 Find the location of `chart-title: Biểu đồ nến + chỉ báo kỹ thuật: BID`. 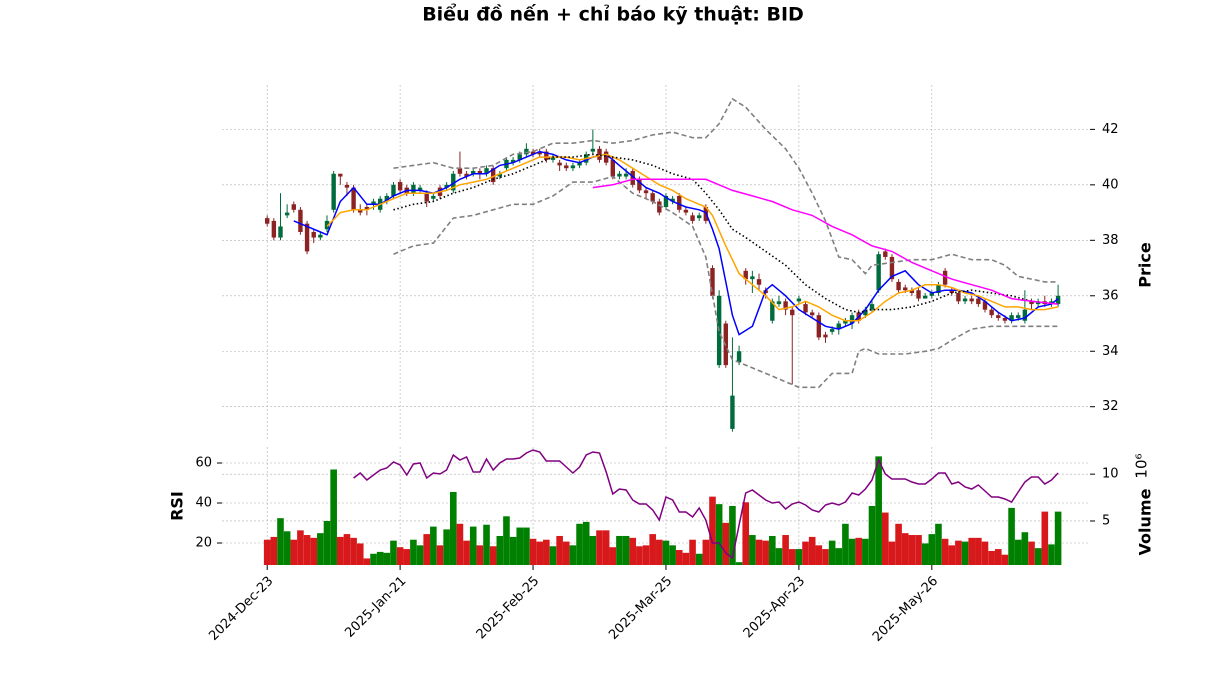

chart-title: Biểu đồ nến + chỉ báo kỹ thuật: BID is located at coordinates (613, 14).